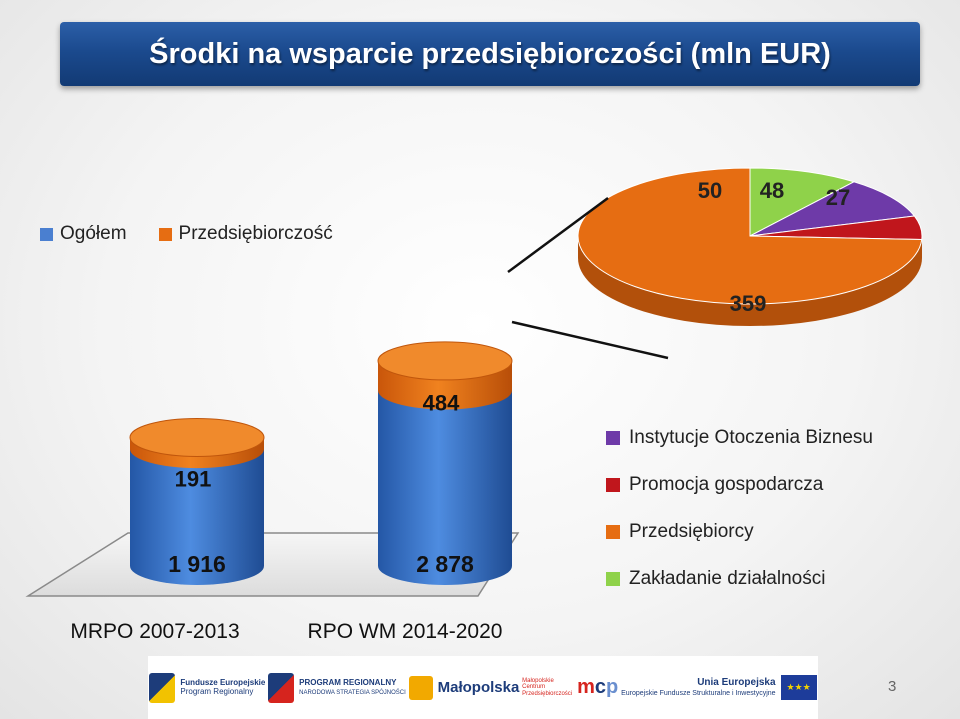  I want to click on cylinder-bars: 1 916 191 2 878 484, so click(321, 463).